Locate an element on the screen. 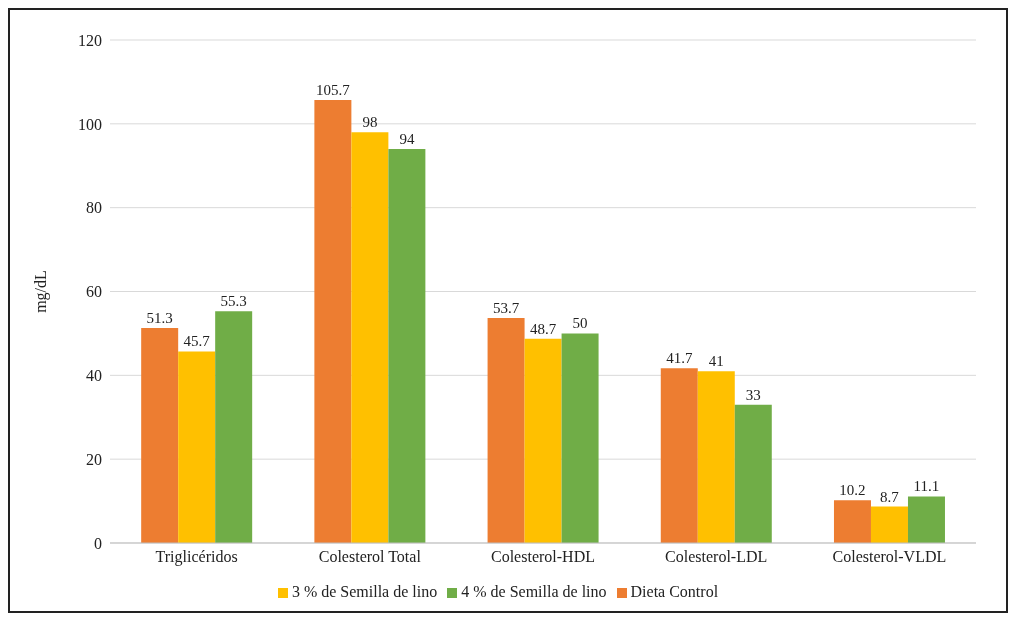  y-tick-label: 80 is located at coordinates (94, 208).